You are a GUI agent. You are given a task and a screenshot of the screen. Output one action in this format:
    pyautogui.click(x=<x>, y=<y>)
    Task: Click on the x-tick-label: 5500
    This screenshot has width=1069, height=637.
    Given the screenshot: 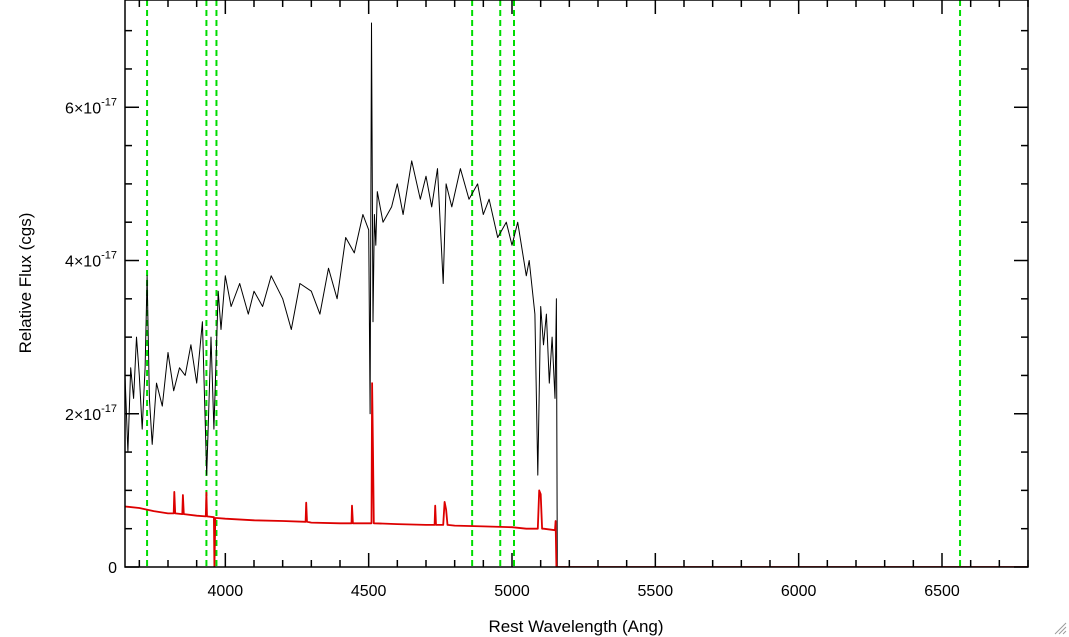 What is the action you would take?
    pyautogui.click(x=656, y=591)
    